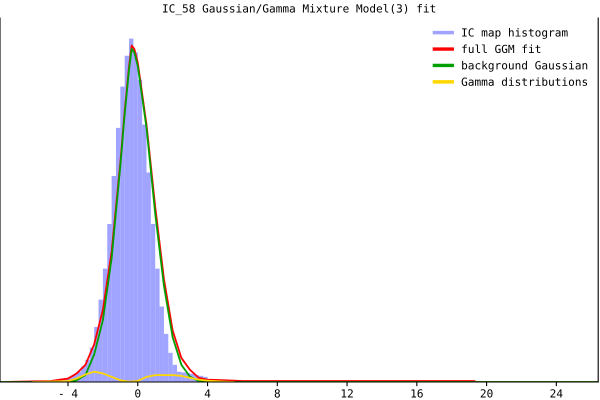 The width and height of the screenshot is (600, 400). Describe the element at coordinates (525, 66) in the screenshot. I see `legend-label: background Gaussian` at that location.